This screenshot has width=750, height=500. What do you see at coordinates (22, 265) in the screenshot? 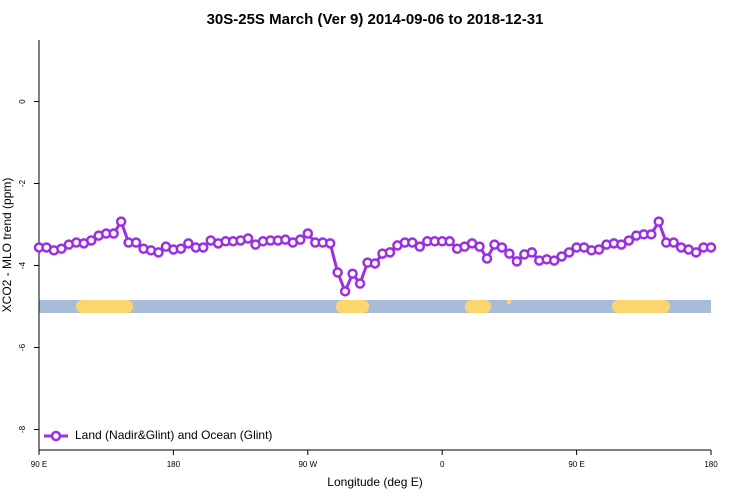
I see `y-tick-label: -4` at bounding box center [22, 265].